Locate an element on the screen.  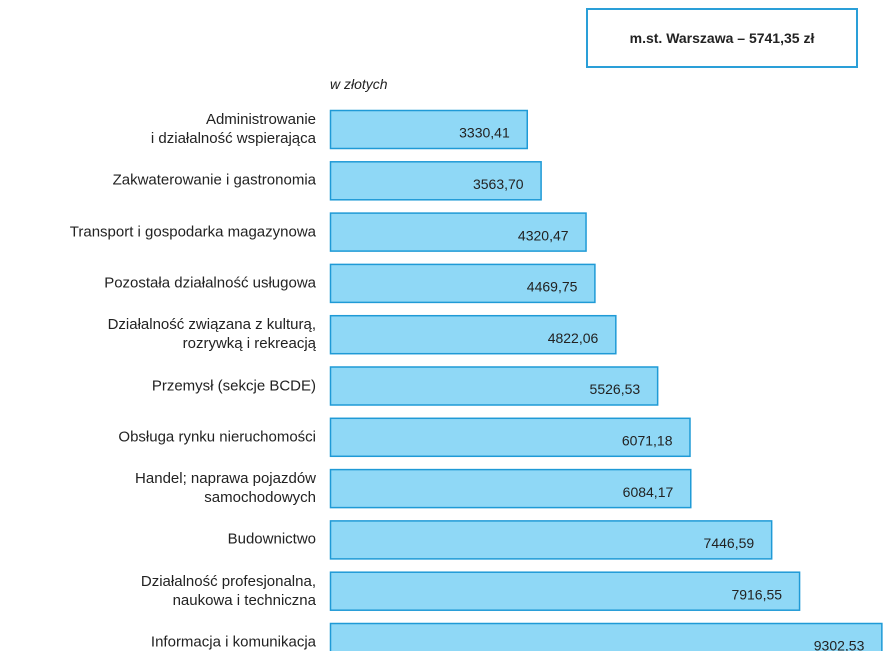
value-label: 5526,53 is located at coordinates (615, 389).